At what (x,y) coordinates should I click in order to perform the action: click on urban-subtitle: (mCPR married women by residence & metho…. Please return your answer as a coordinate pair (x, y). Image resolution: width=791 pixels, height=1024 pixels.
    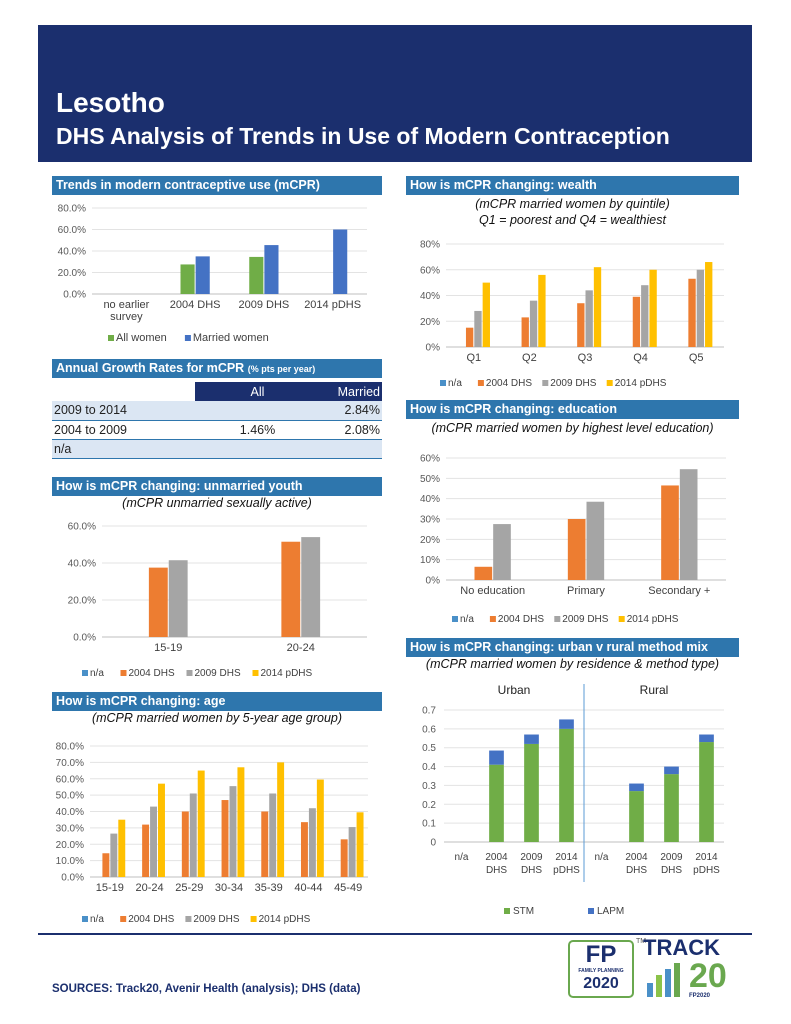
    Looking at the image, I should click on (572, 664).